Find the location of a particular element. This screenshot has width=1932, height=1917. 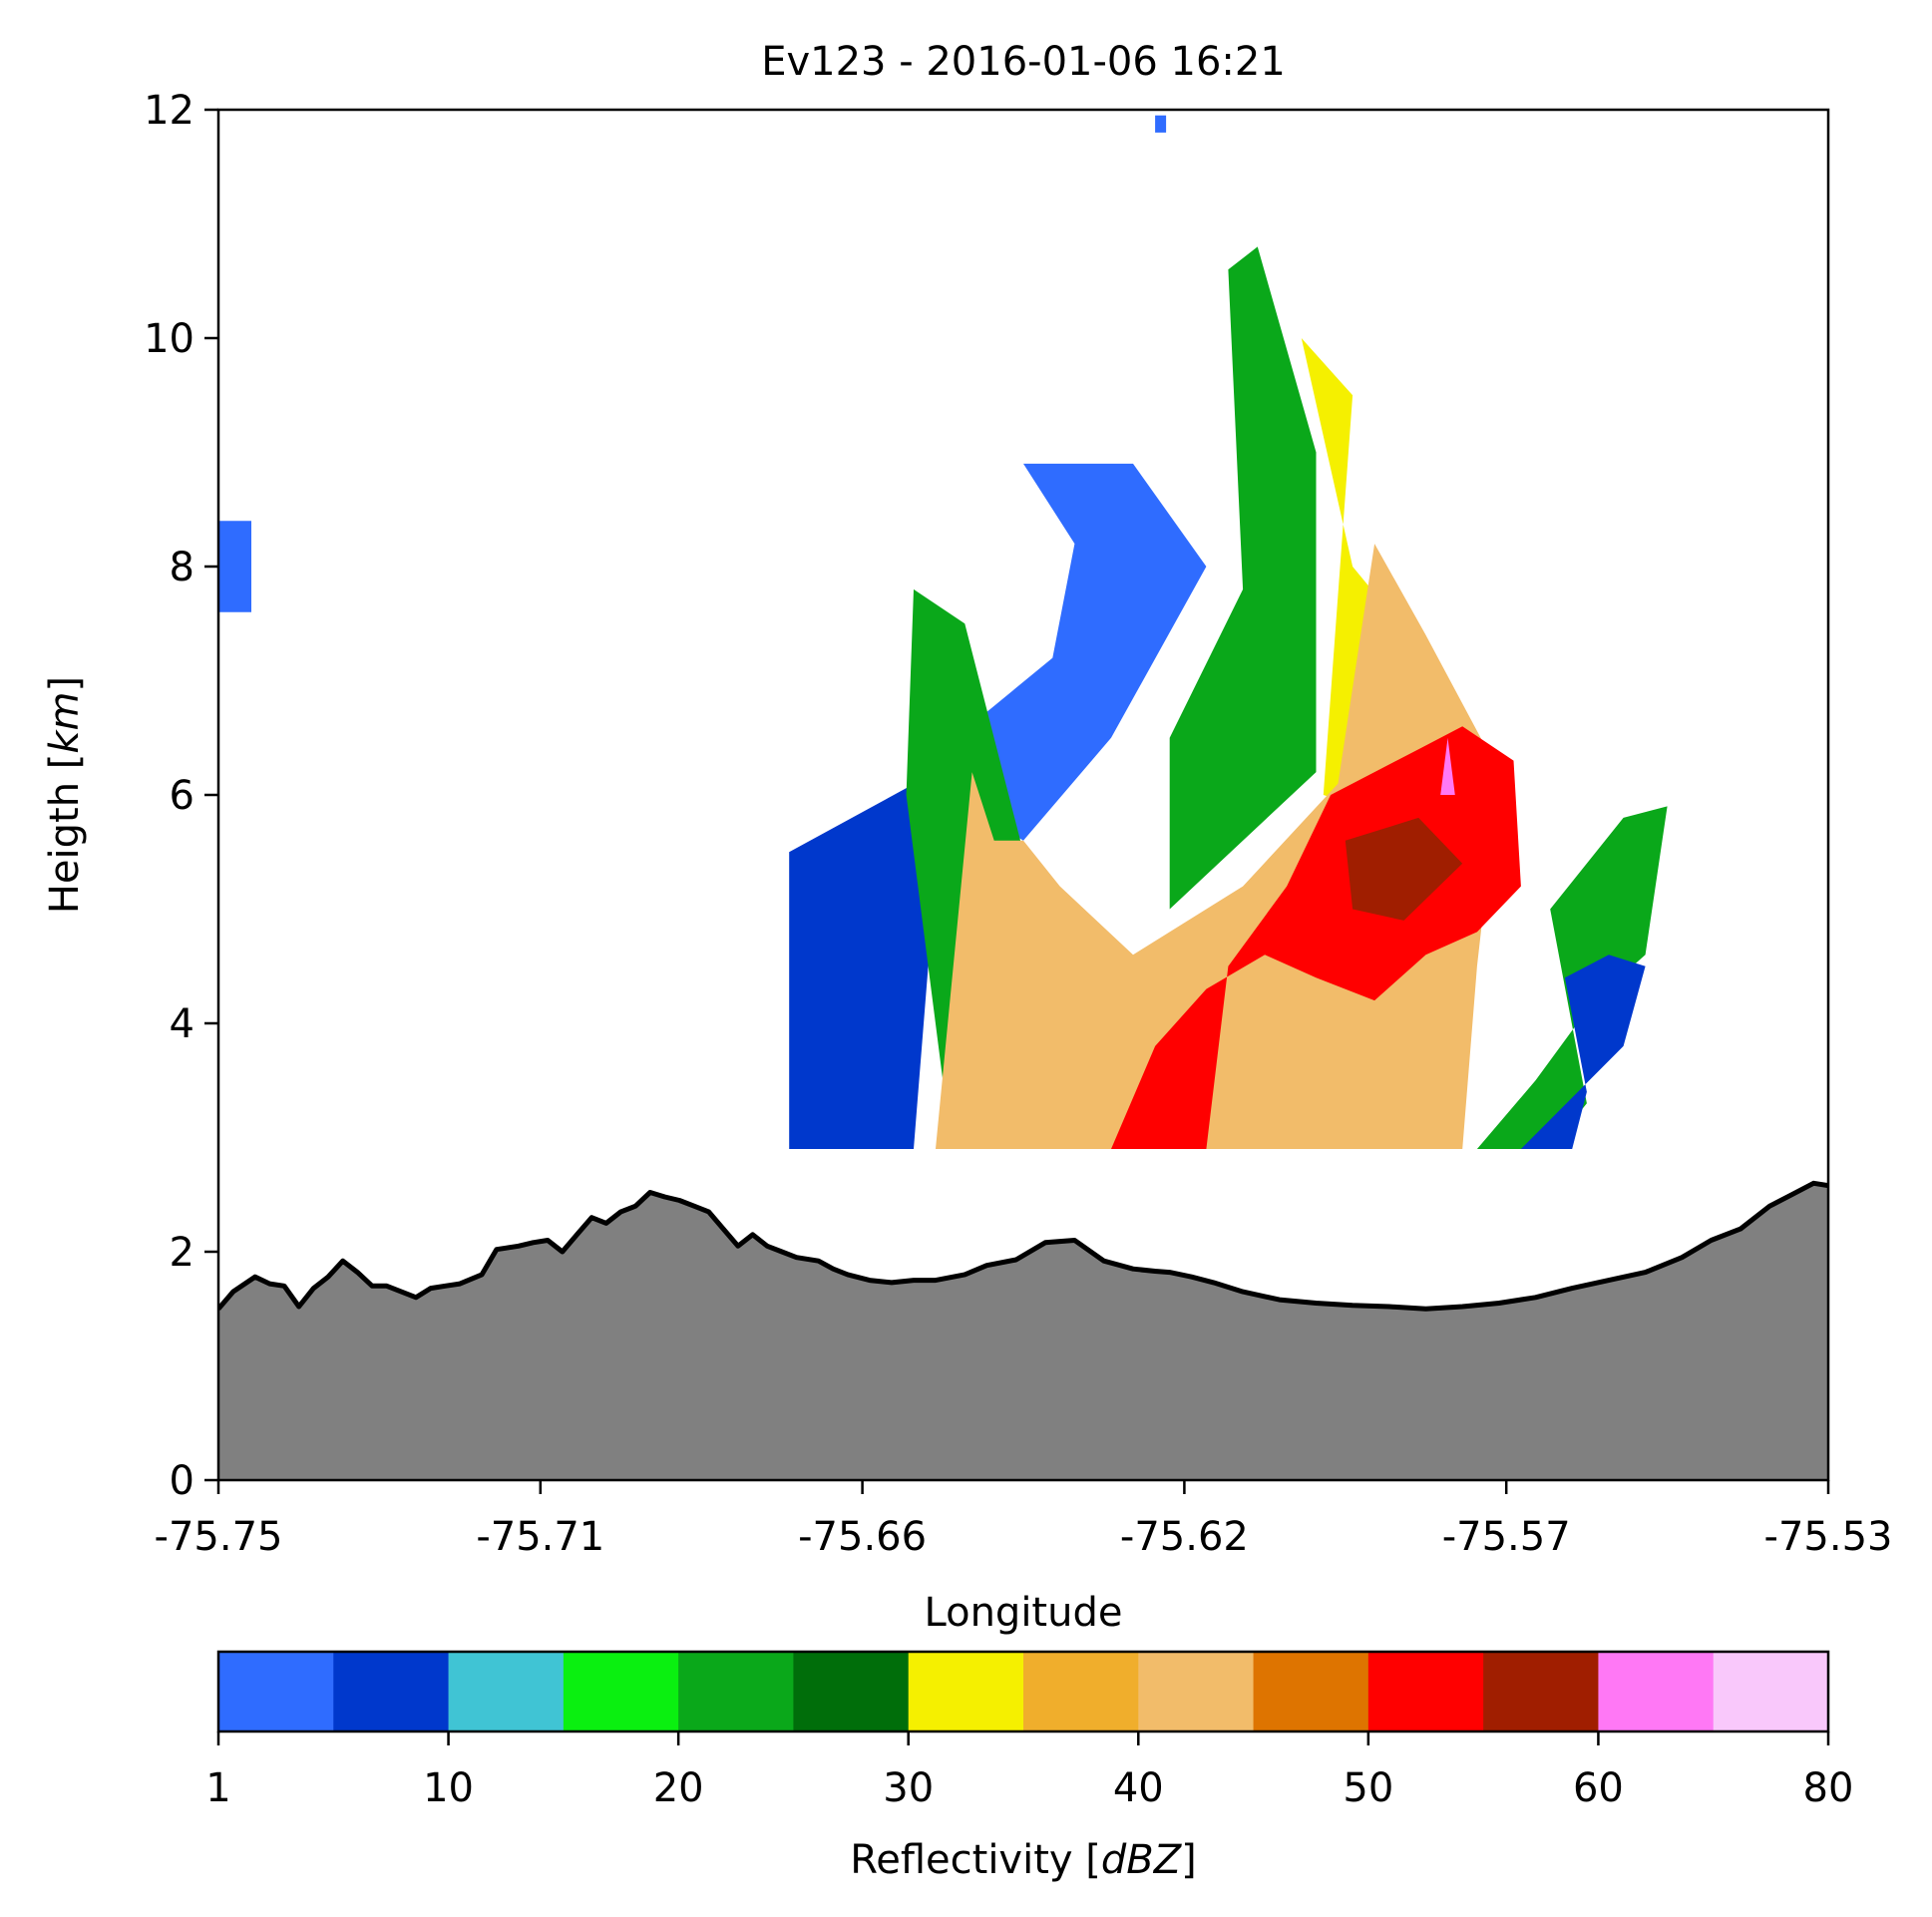

y-tick-label-4: 8 is located at coordinates (182, 567).